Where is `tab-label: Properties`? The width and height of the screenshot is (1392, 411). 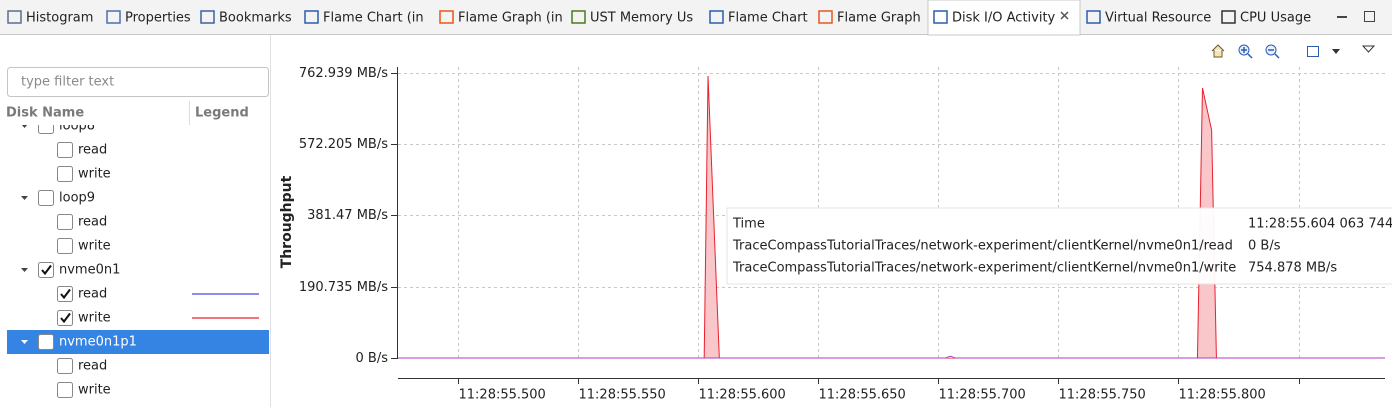
tab-label: Properties is located at coordinates (158, 18).